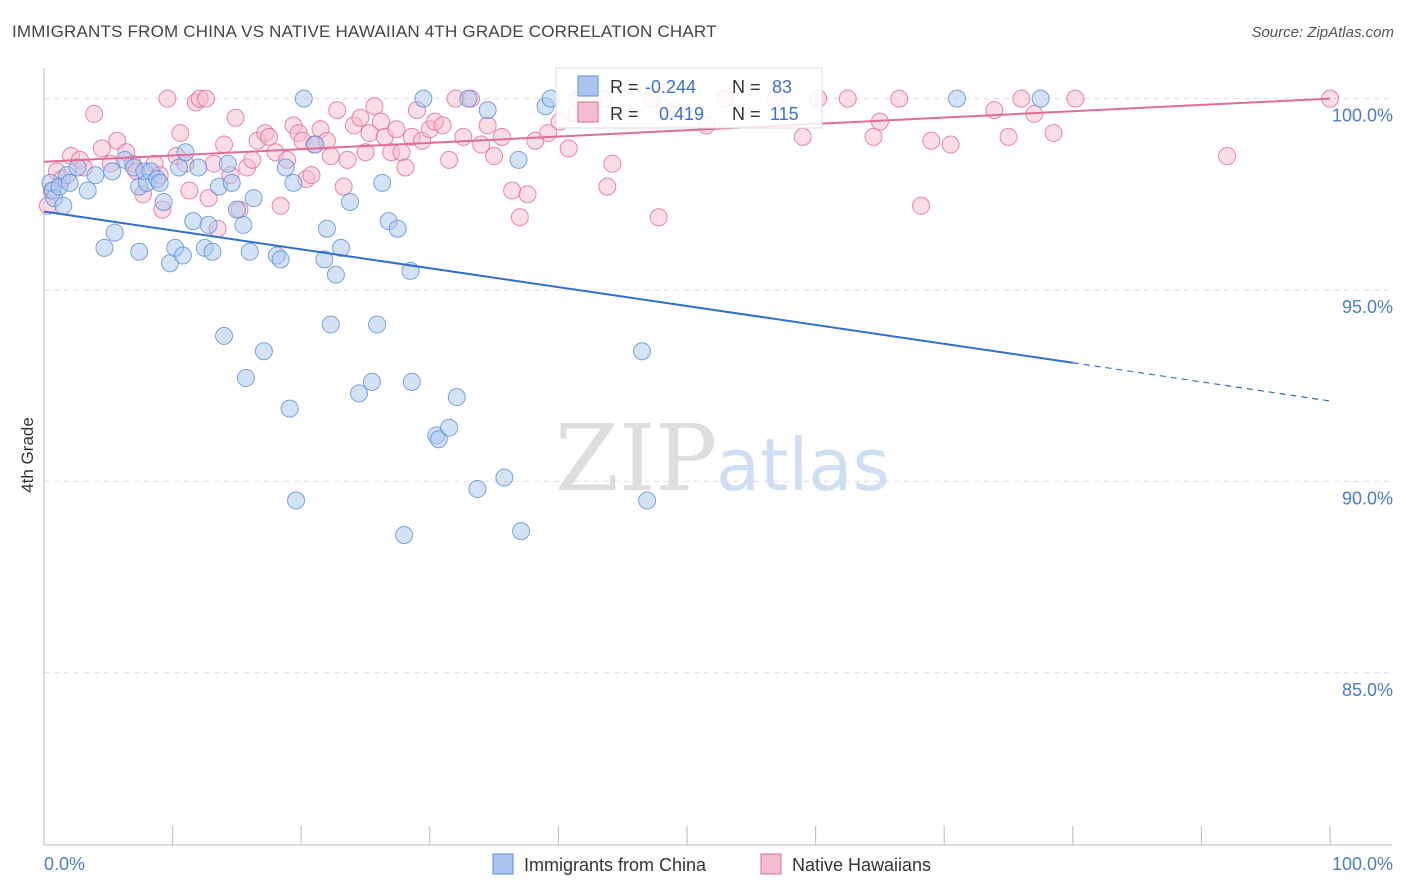 The image size is (1406, 892). What do you see at coordinates (689, 98) in the screenshot?
I see `stats-box: R = -0.244 N = 83 R = 0.419 N = 115` at bounding box center [689, 98].